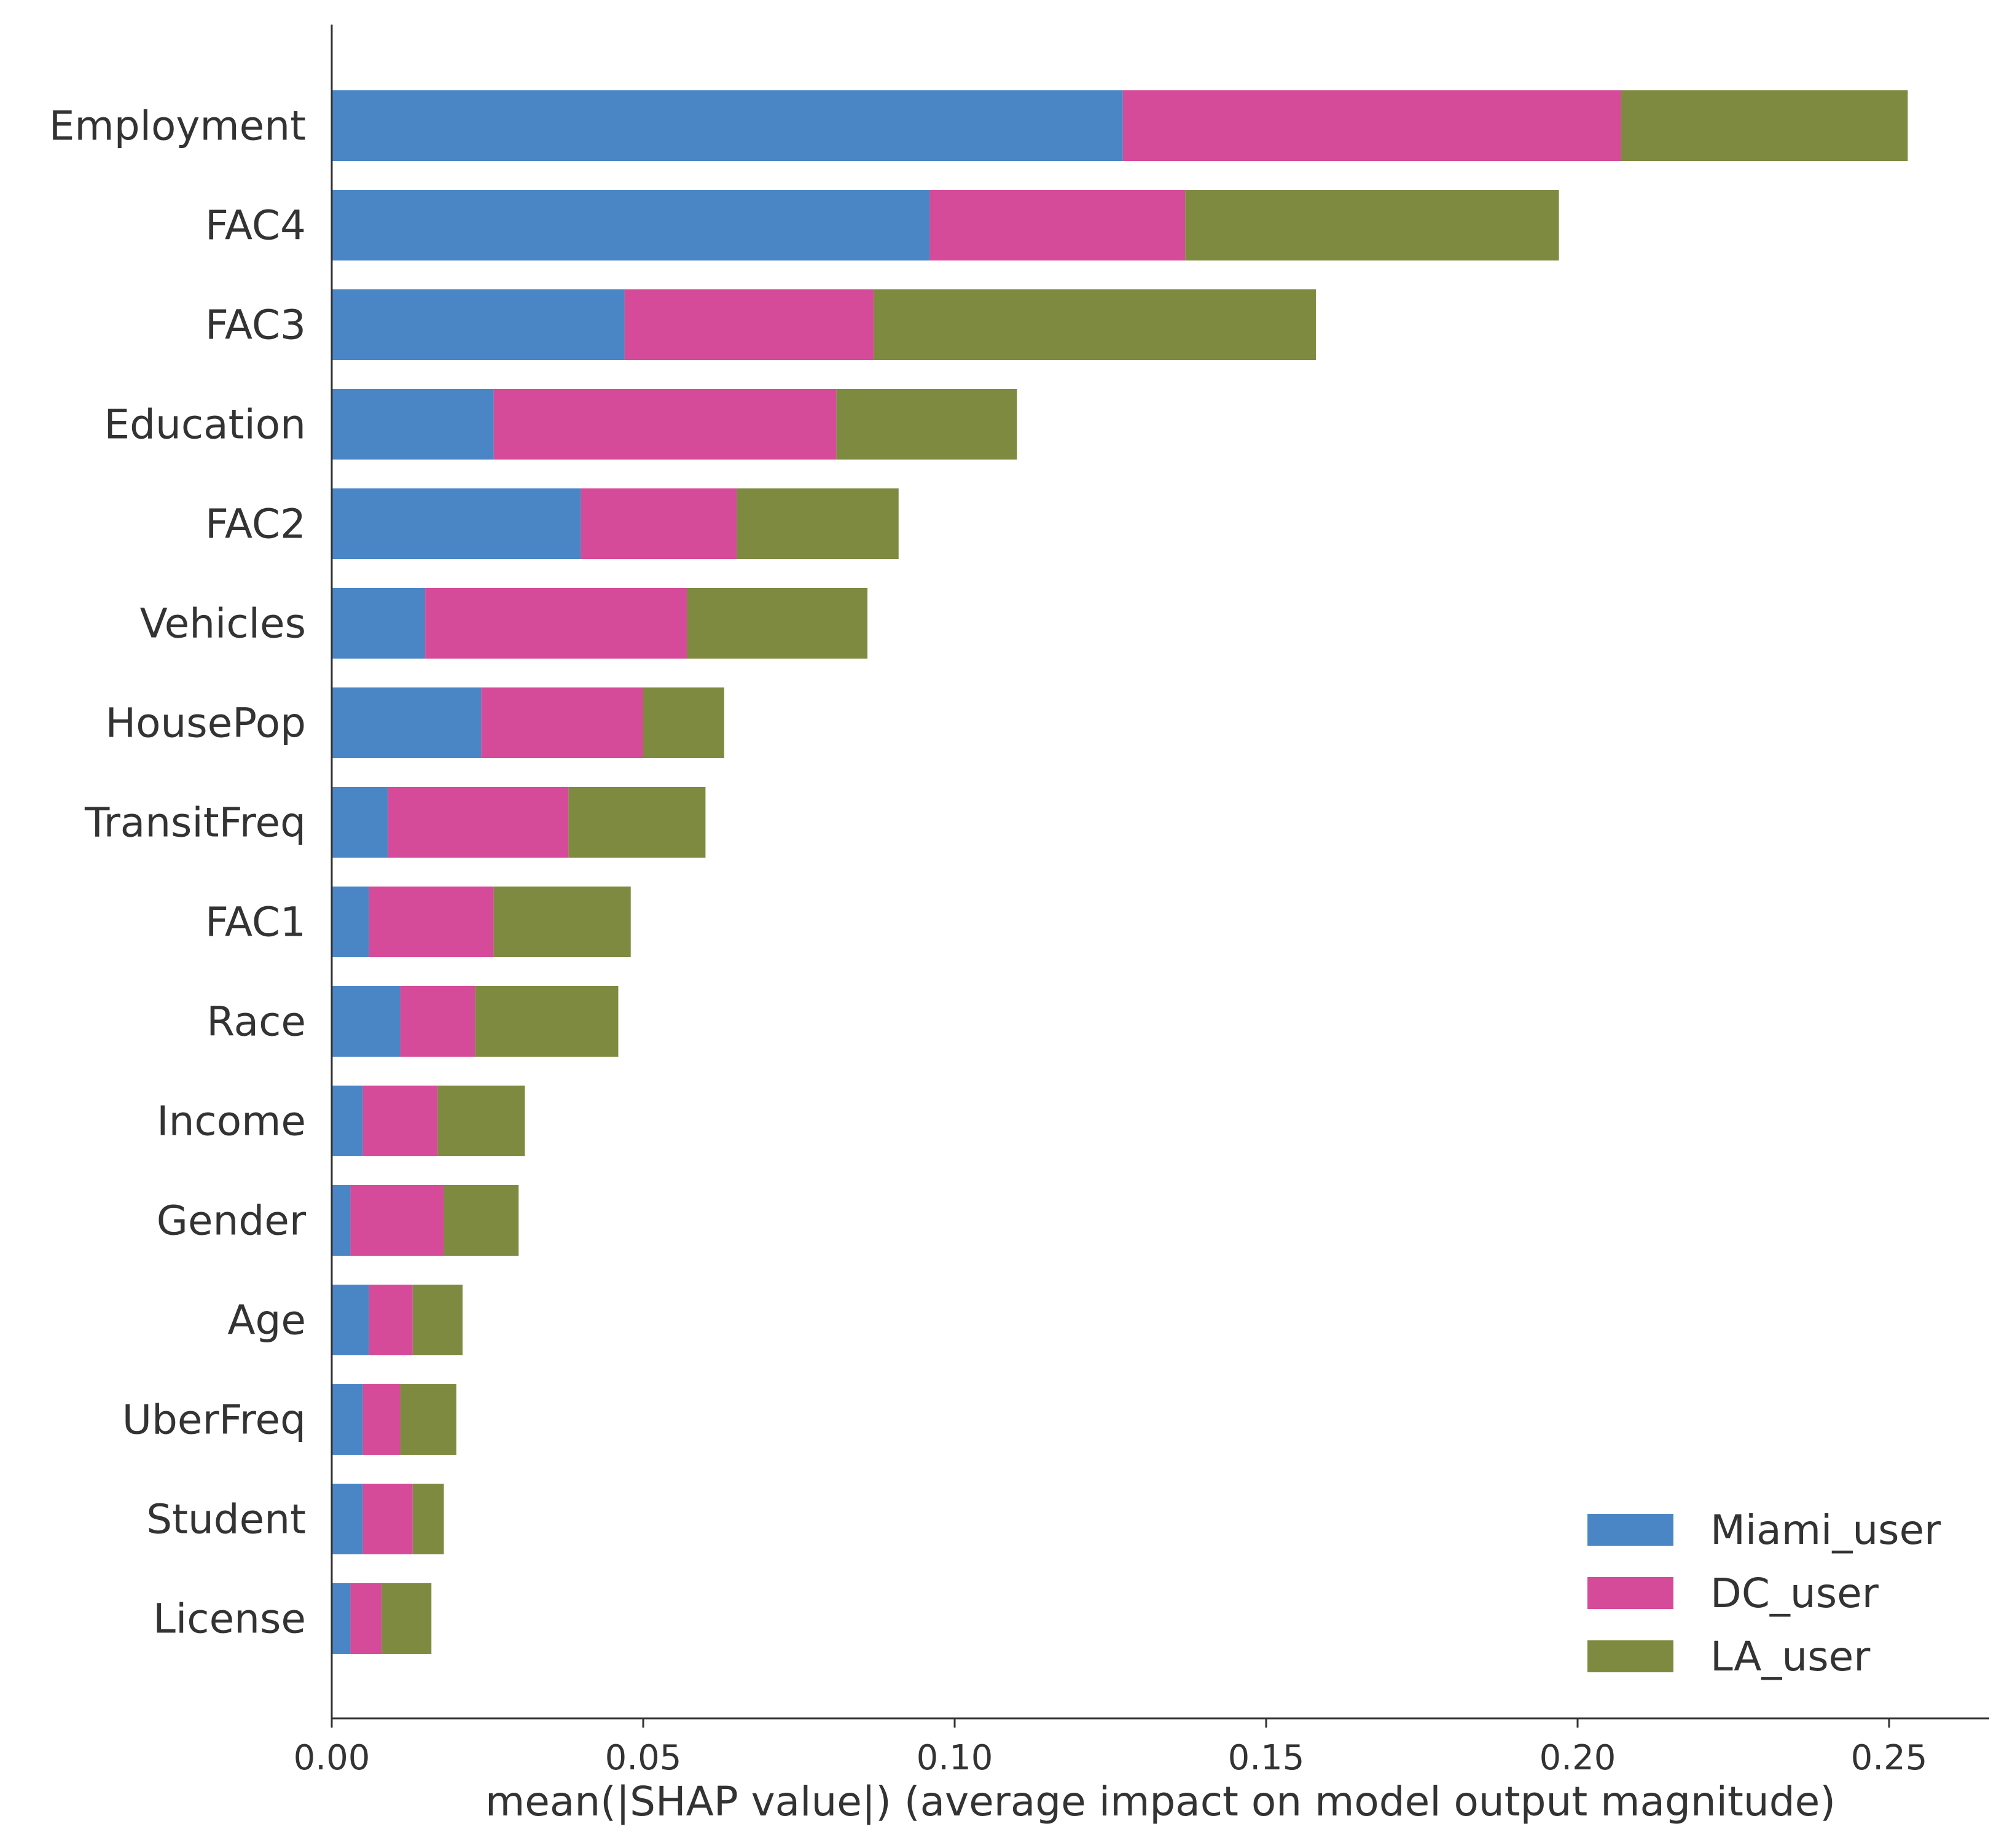 The width and height of the screenshot is (2015, 1848). What do you see at coordinates (266, 1320) in the screenshot?
I see `category-label: Age` at bounding box center [266, 1320].